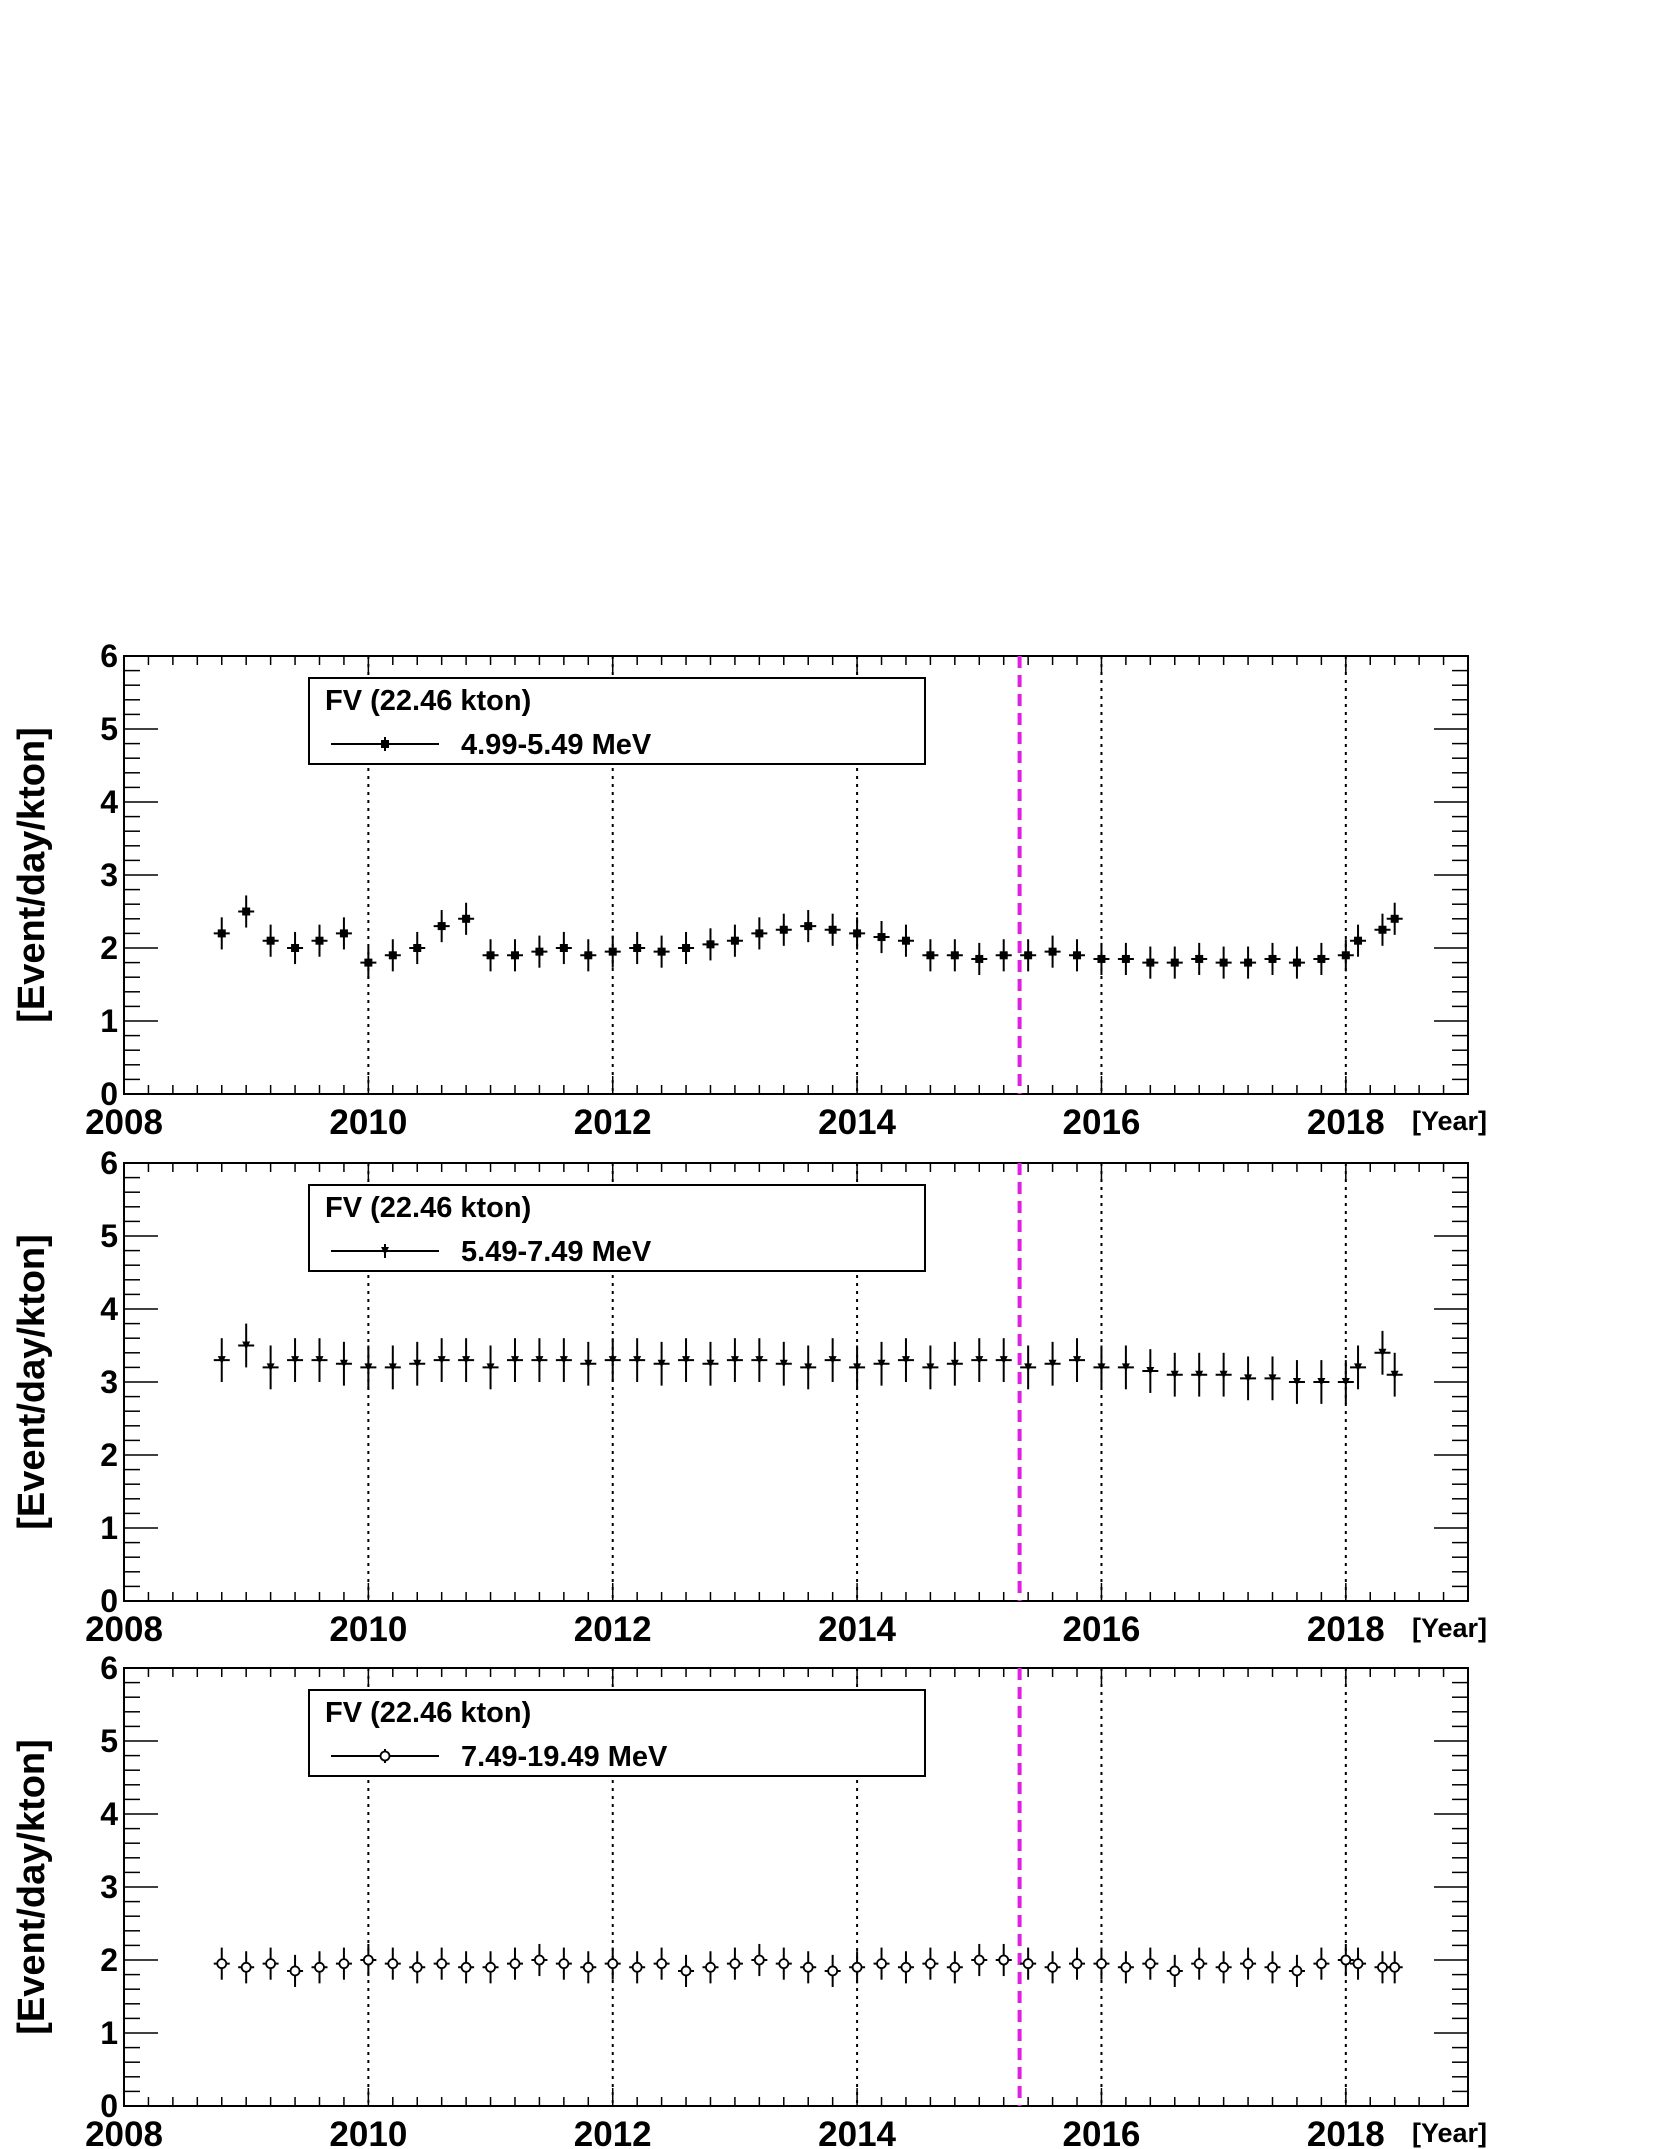 Image resolution: width=1661 pixels, height=2149 pixels. Describe the element at coordinates (109, 1309) in the screenshot. I see `y-tick-label: 4` at that location.